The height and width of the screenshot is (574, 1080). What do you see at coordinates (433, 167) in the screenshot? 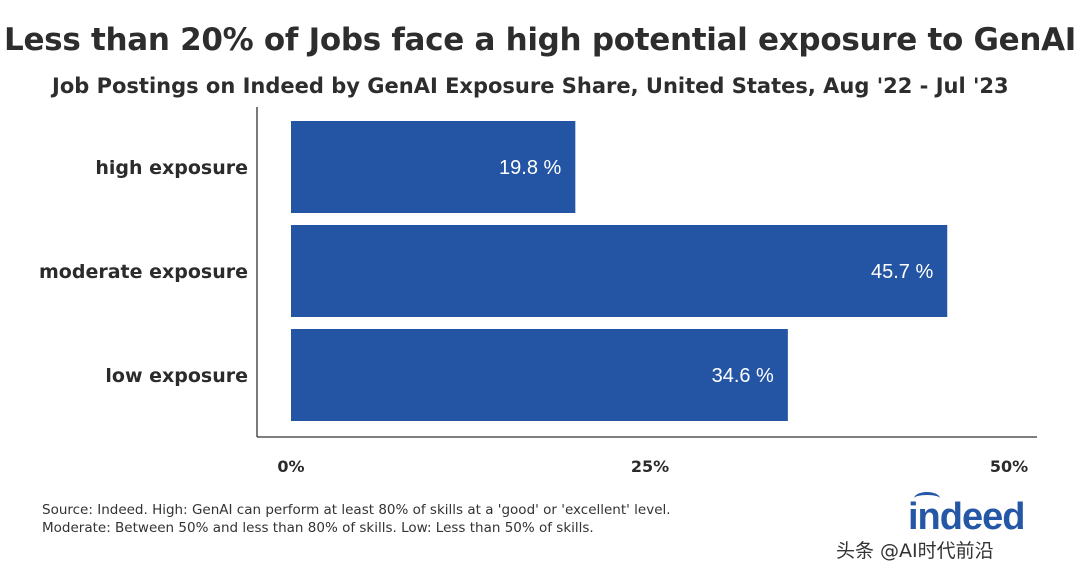
I see `bar-high-exposure` at bounding box center [433, 167].